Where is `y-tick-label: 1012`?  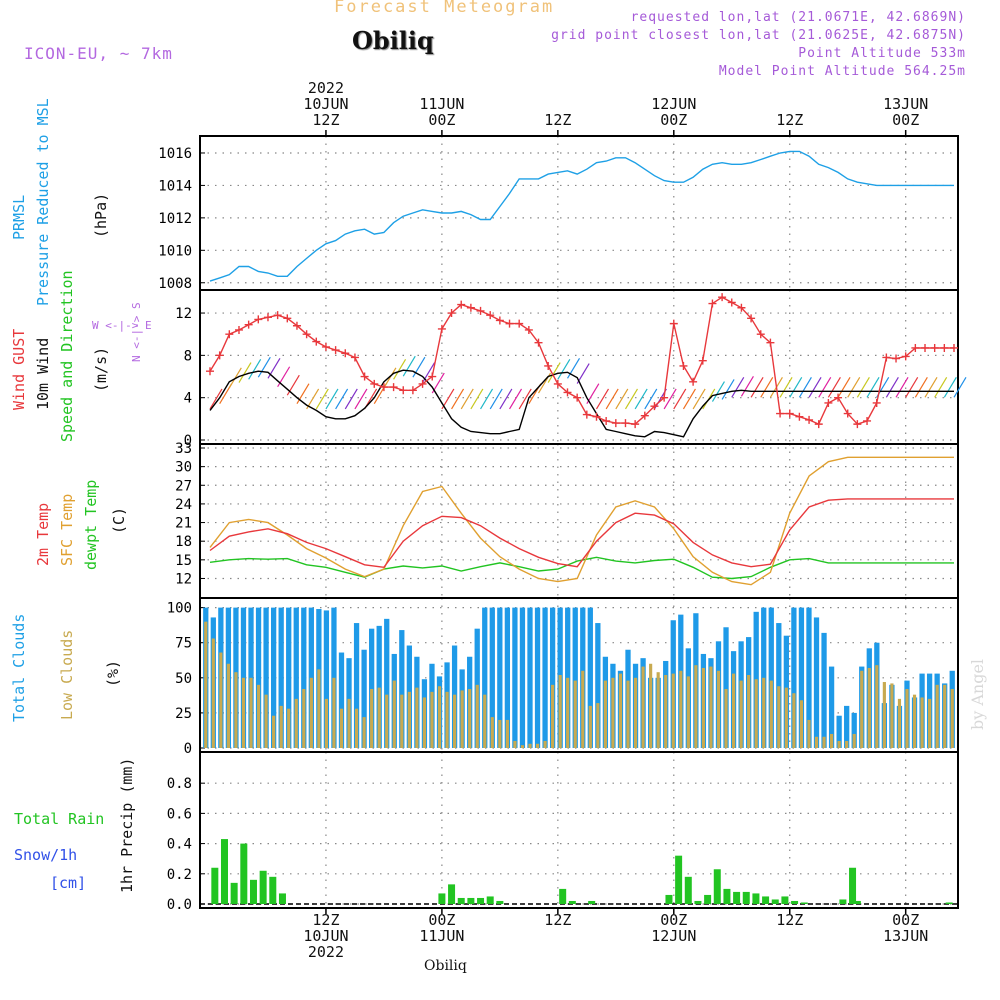
y-tick-label: 1012 is located at coordinates (175, 219).